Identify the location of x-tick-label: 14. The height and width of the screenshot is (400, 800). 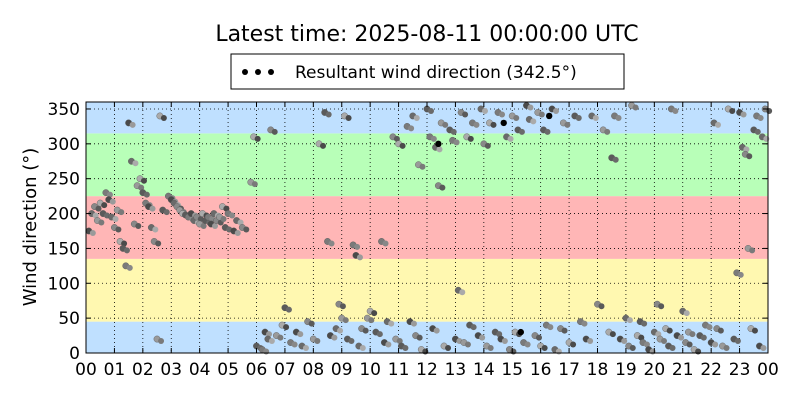
(484, 370).